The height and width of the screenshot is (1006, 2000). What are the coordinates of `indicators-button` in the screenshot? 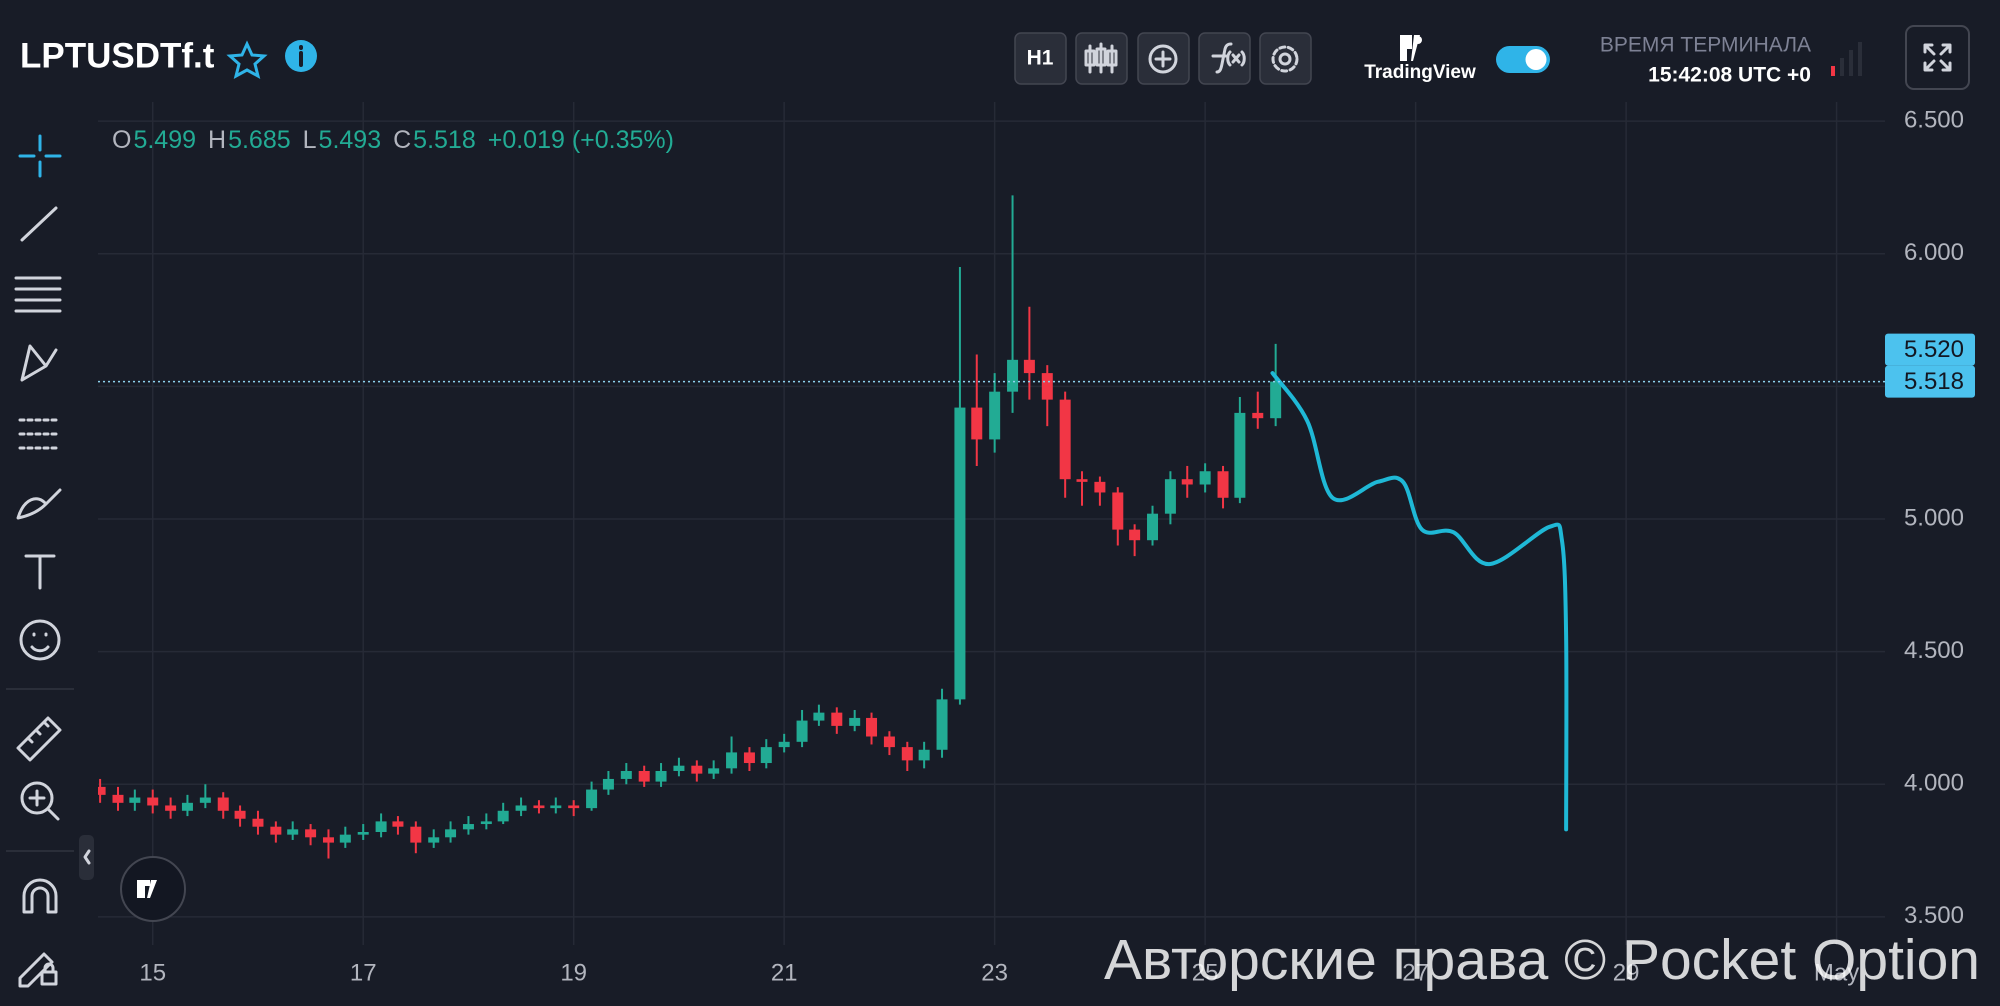 It's located at (1224, 58).